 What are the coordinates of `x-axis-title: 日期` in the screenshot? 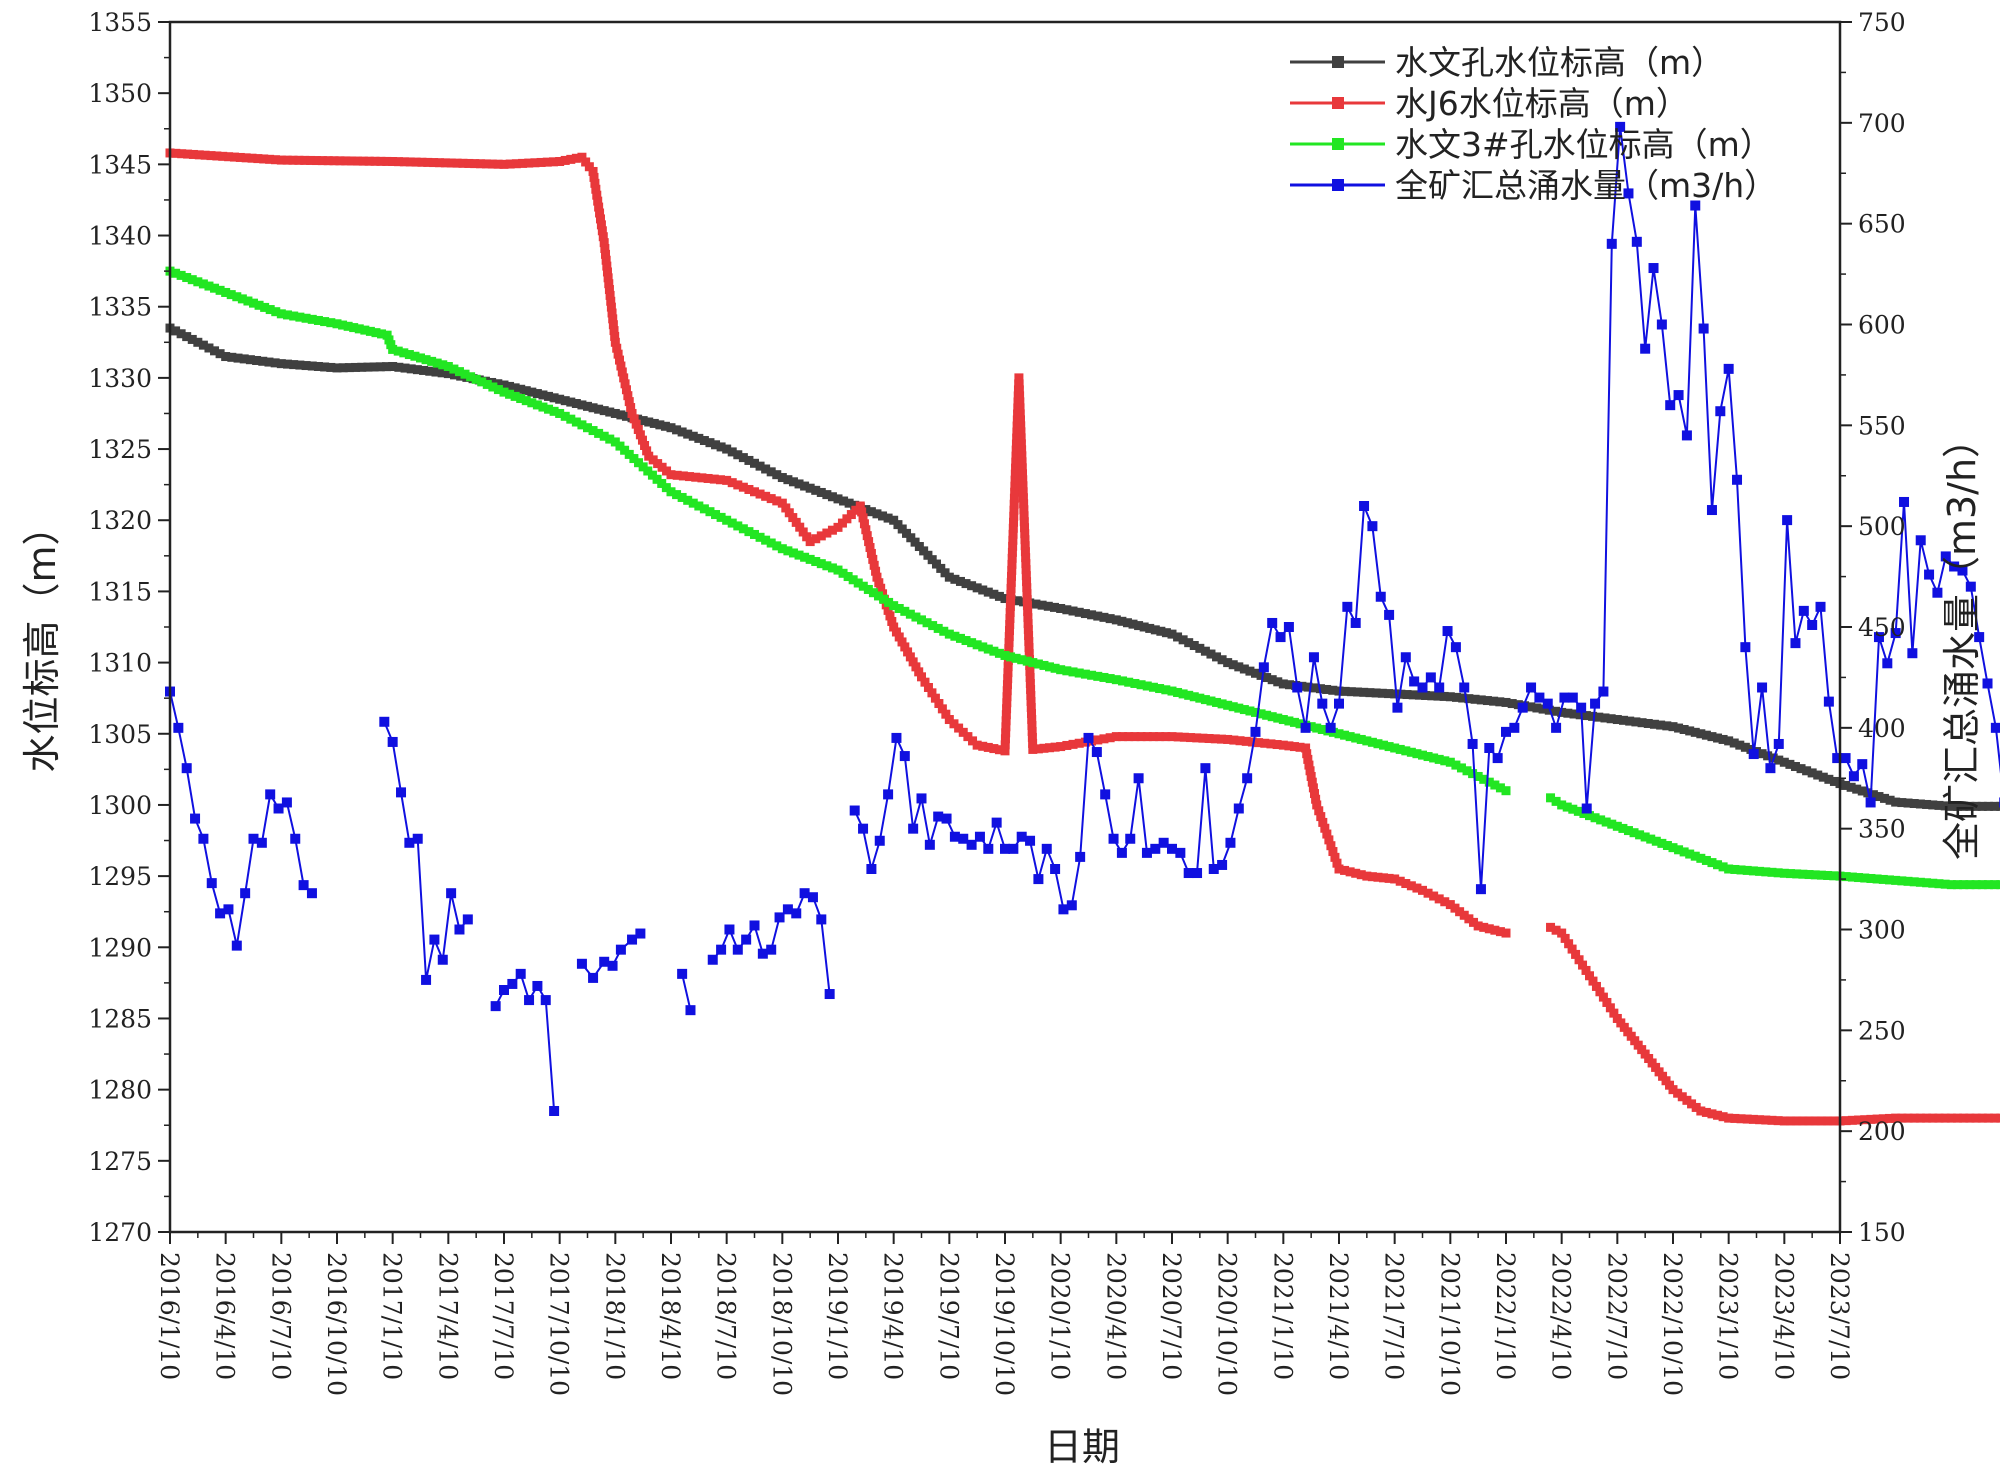 It's located at (1082, 1447).